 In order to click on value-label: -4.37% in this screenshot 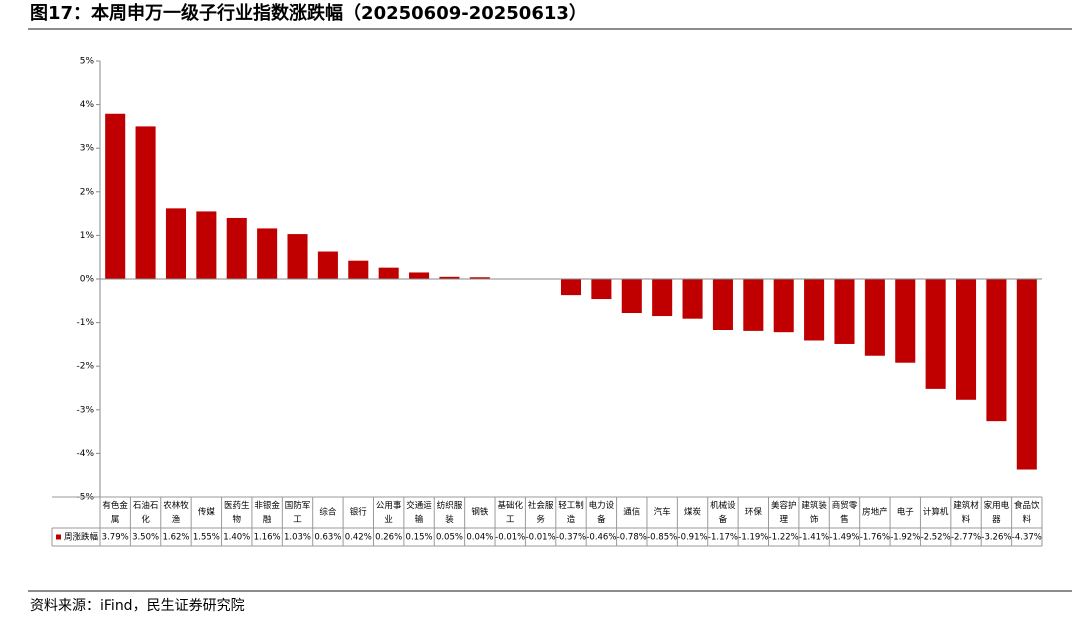, I will do `click(1027, 538)`.